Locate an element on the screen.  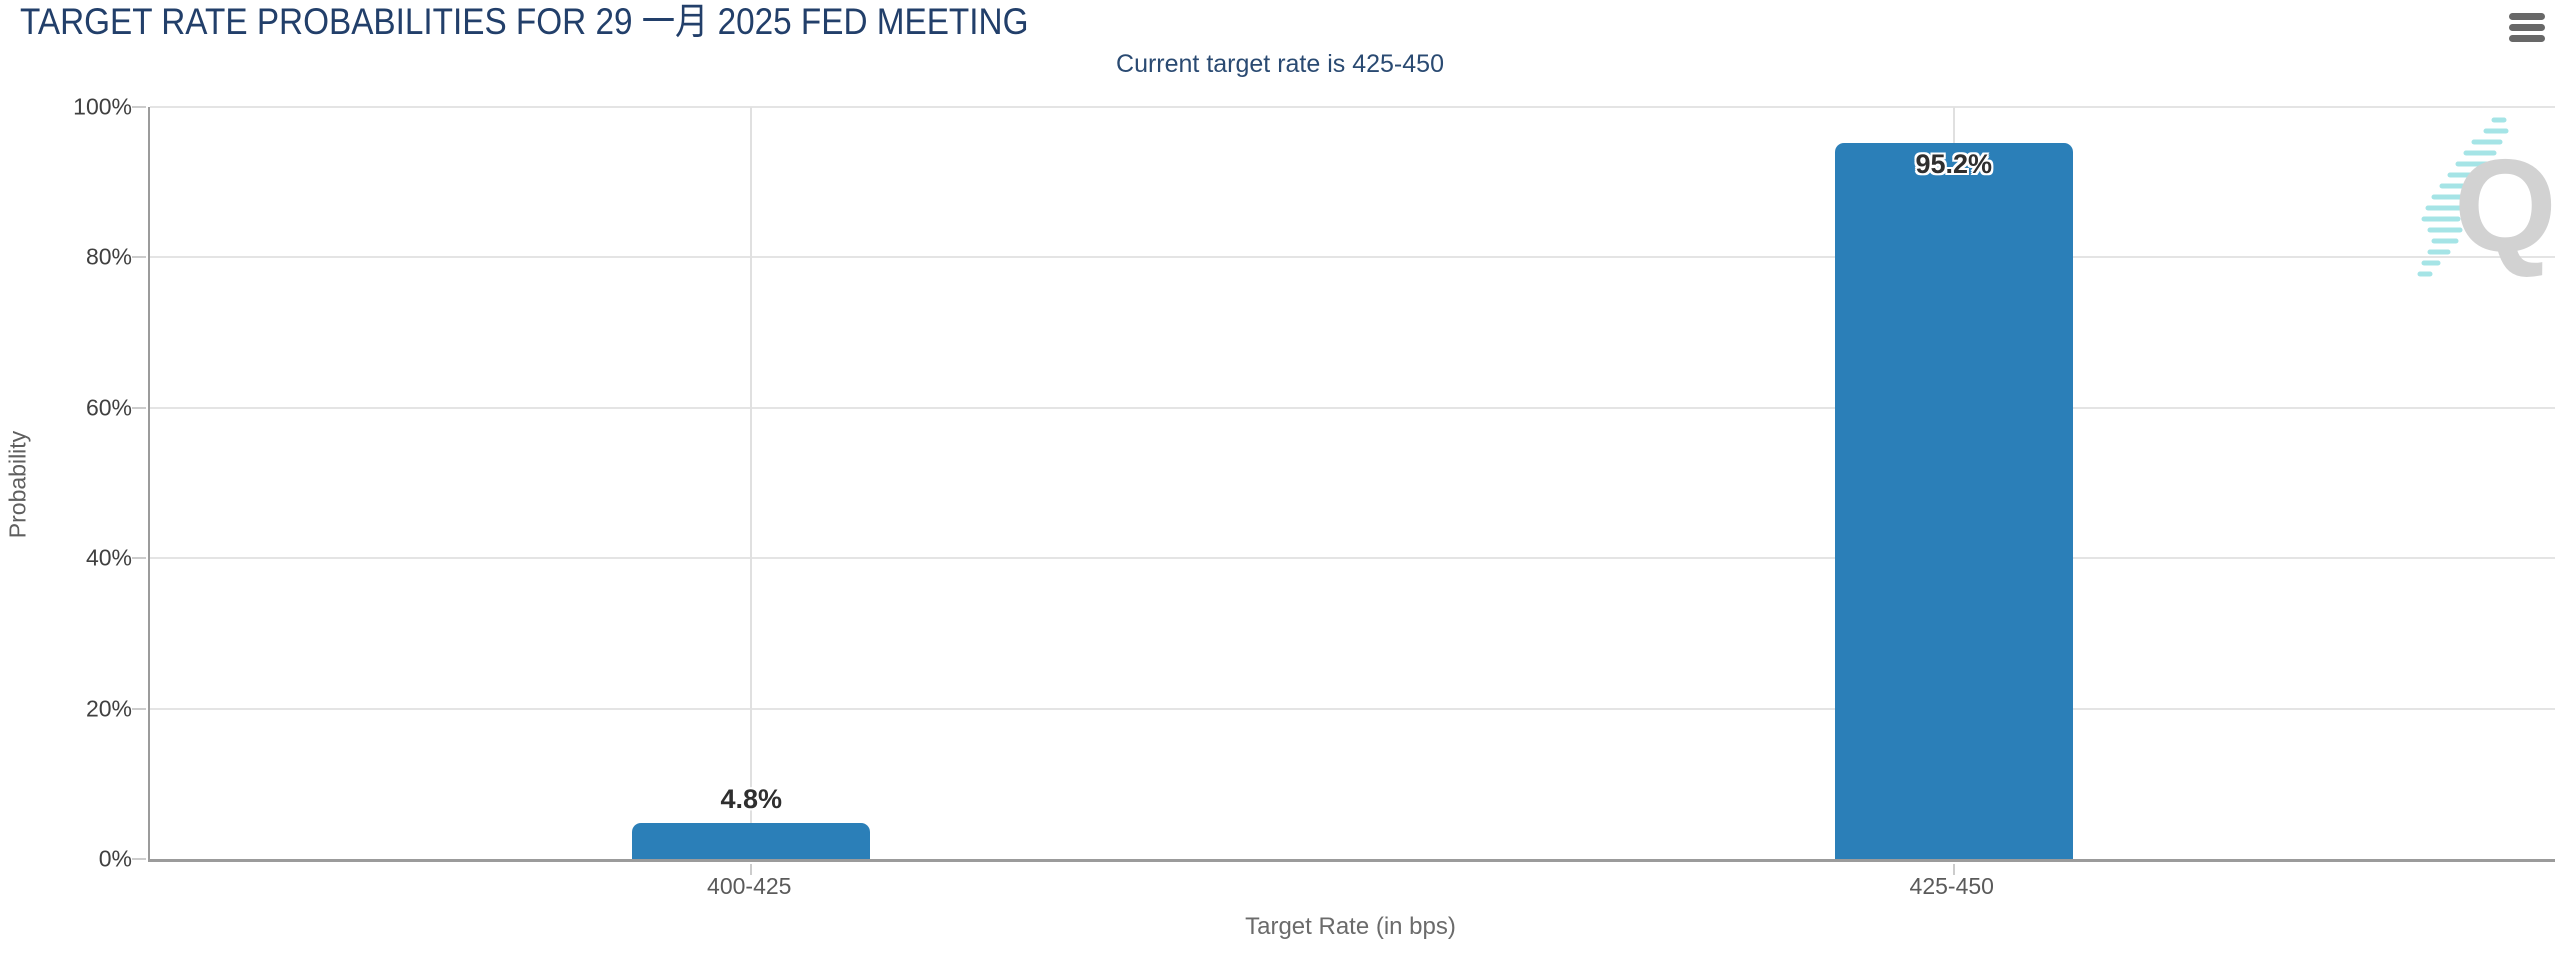
hamburger-menu-icon is located at coordinates (2527, 28).